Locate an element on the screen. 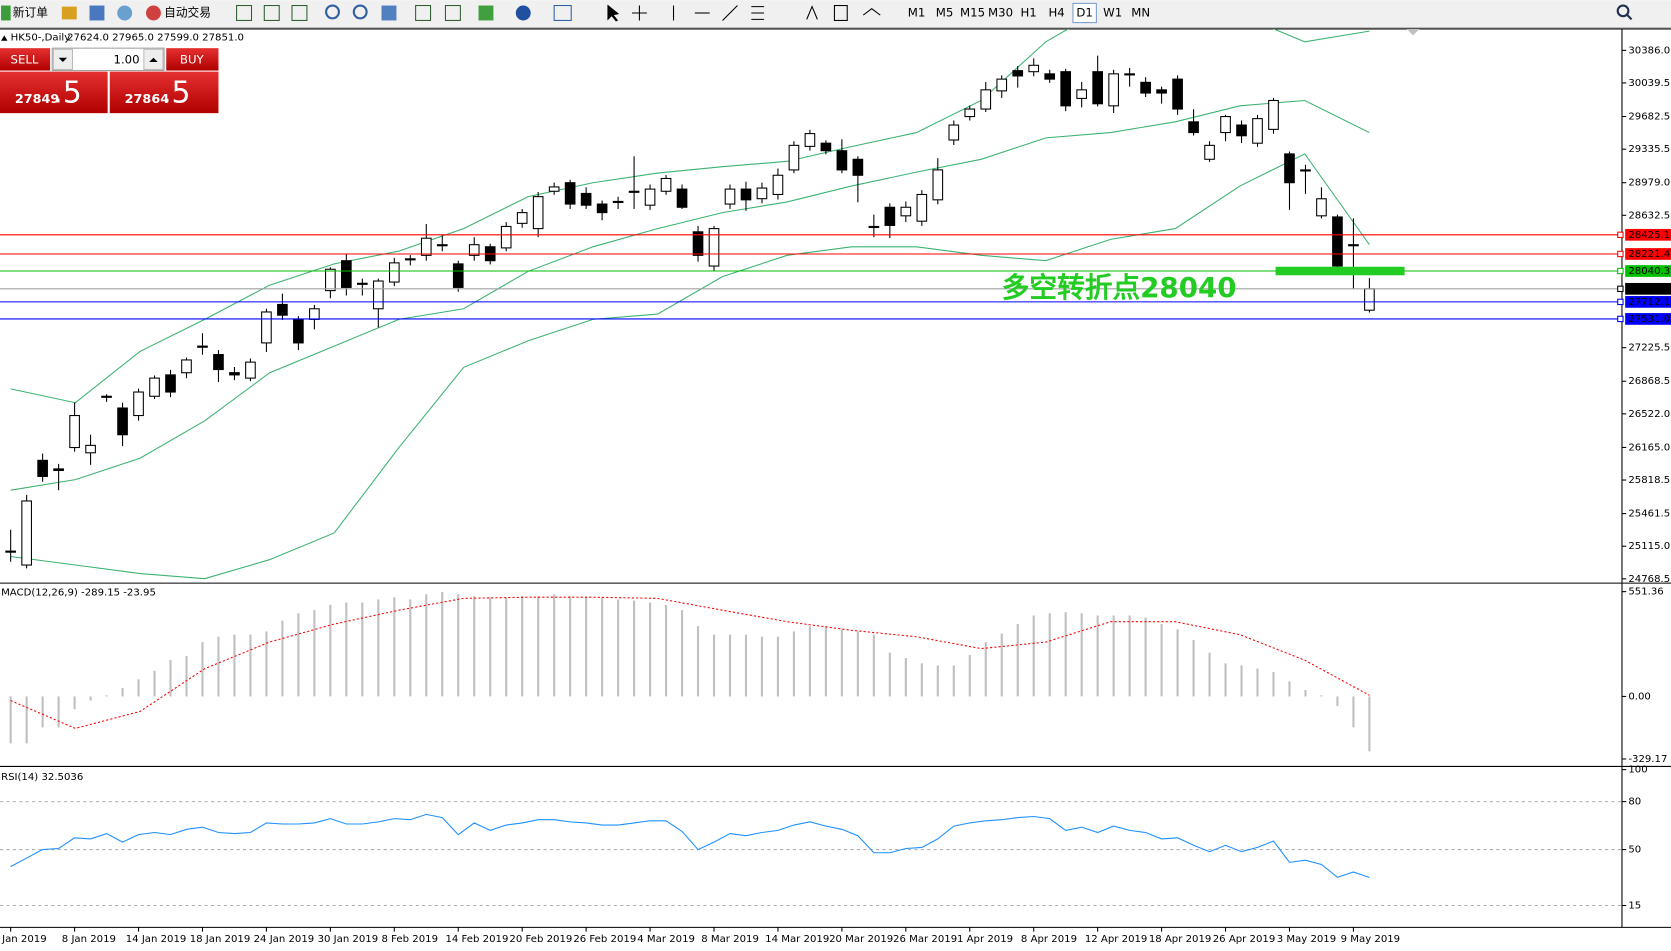 The height and width of the screenshot is (951, 1671). new-order-icon is located at coordinates (6, 13).